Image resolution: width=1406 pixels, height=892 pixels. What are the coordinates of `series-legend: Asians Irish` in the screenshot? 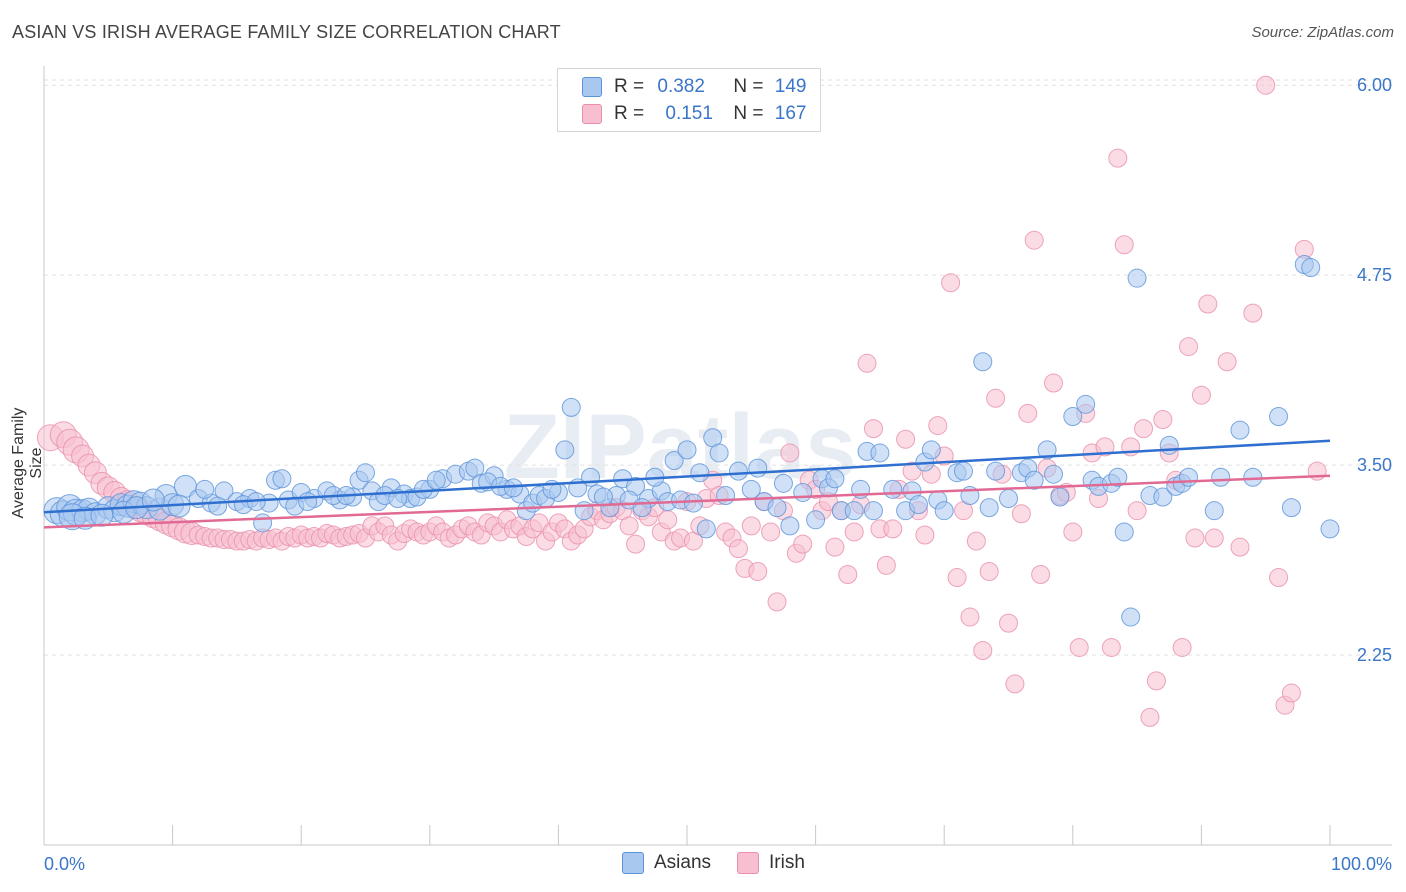 It's located at (726, 863).